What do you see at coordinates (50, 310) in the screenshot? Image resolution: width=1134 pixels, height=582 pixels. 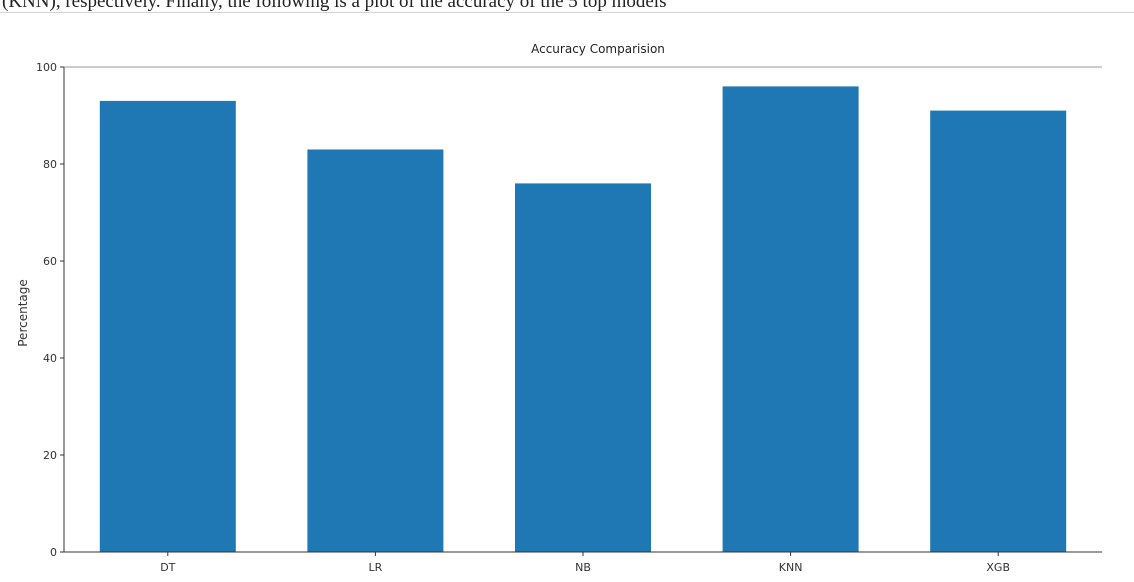 I see `y-ticks-layer: 0 20 40 60 80 100` at bounding box center [50, 310].